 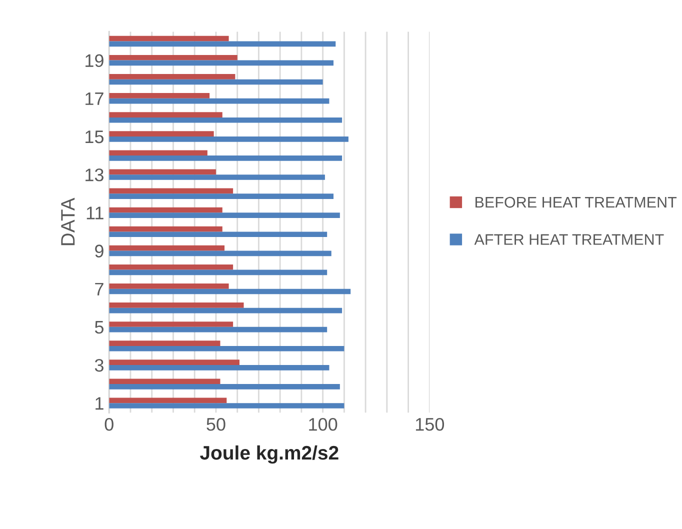 What do you see at coordinates (99, 289) in the screenshot?
I see `y-tick-label: 7` at bounding box center [99, 289].